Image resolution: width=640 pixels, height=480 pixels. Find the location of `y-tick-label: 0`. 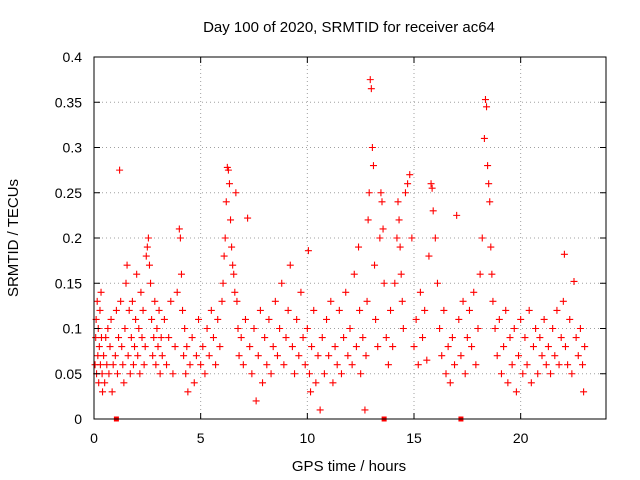

y-tick-label: 0 is located at coordinates (78, 419).